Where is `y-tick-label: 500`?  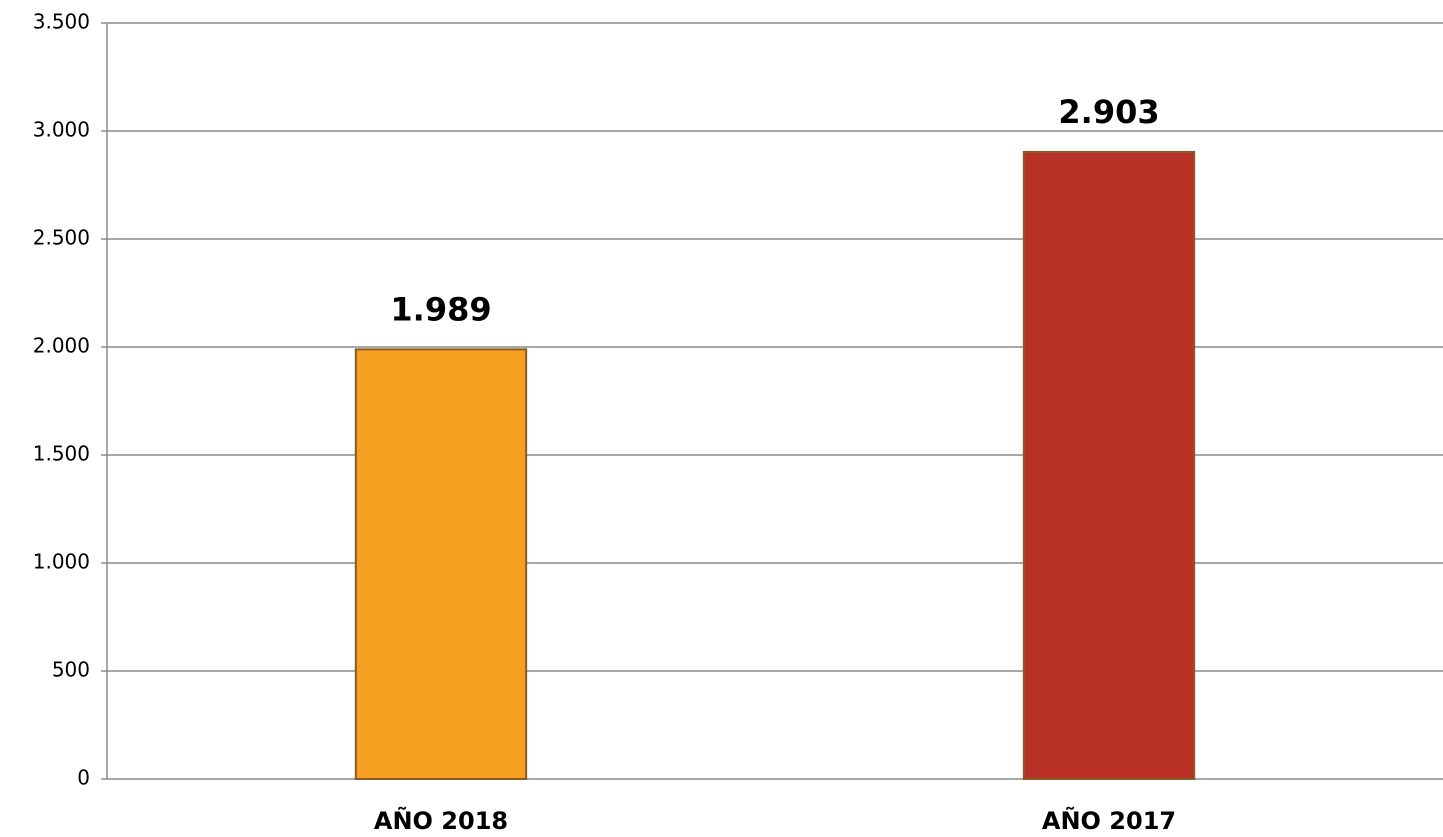
y-tick-label: 500 is located at coordinates (71, 670).